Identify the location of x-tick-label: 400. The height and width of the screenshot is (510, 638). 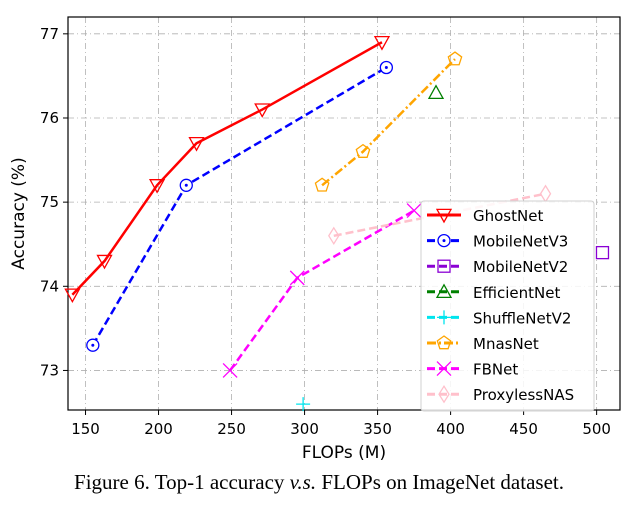
(450, 429).